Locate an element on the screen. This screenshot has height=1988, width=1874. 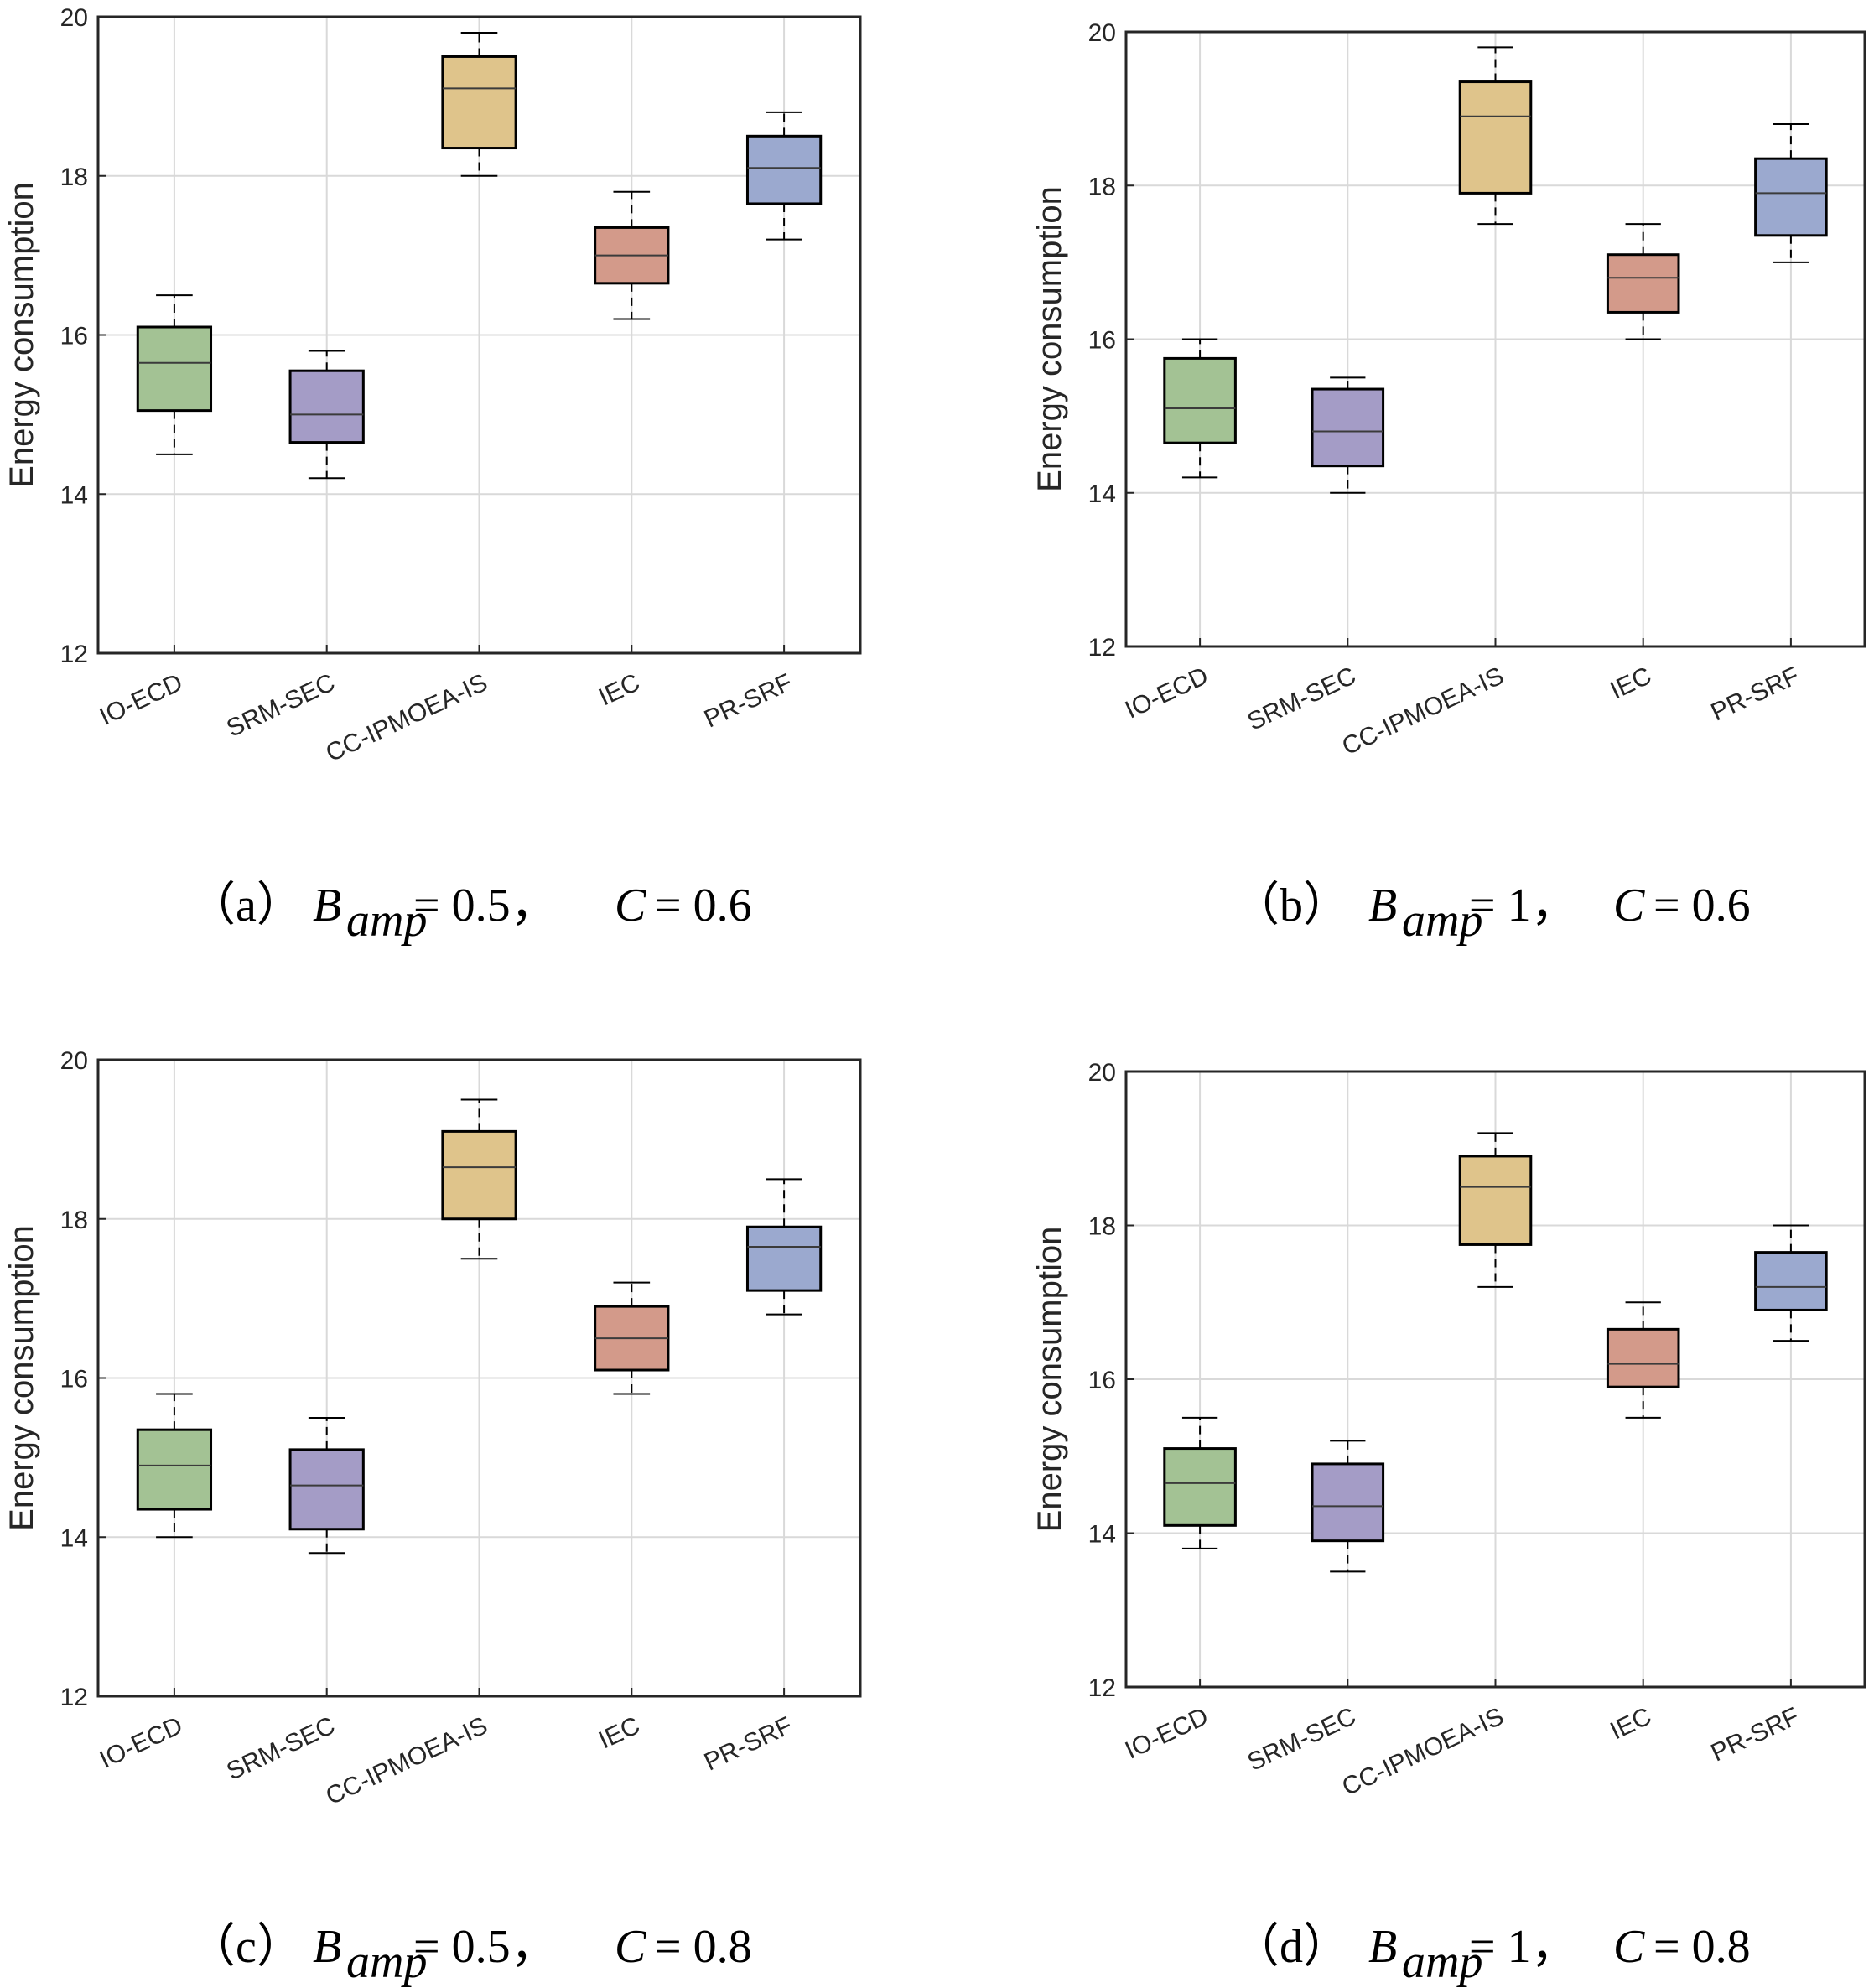
box-cc-ipmoea-is is located at coordinates (1495, 136).